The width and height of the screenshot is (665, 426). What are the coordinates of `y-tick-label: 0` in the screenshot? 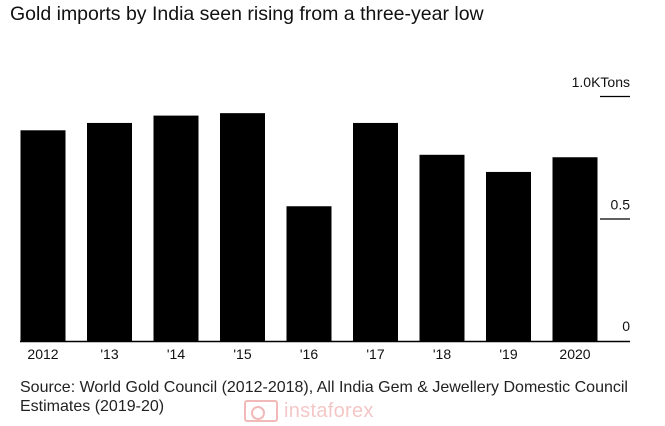 It's located at (626, 326).